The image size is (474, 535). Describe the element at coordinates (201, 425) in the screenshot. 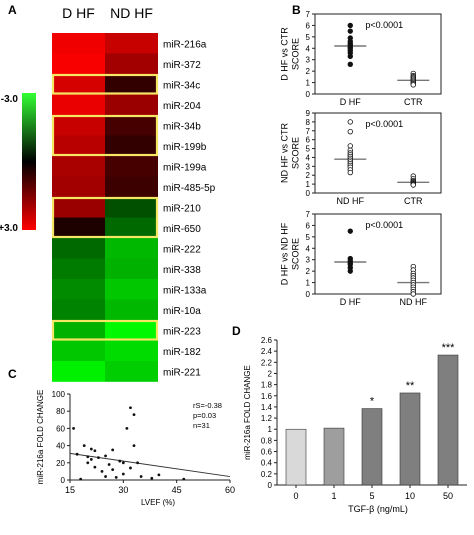

I see `stat-label: n=31` at that location.